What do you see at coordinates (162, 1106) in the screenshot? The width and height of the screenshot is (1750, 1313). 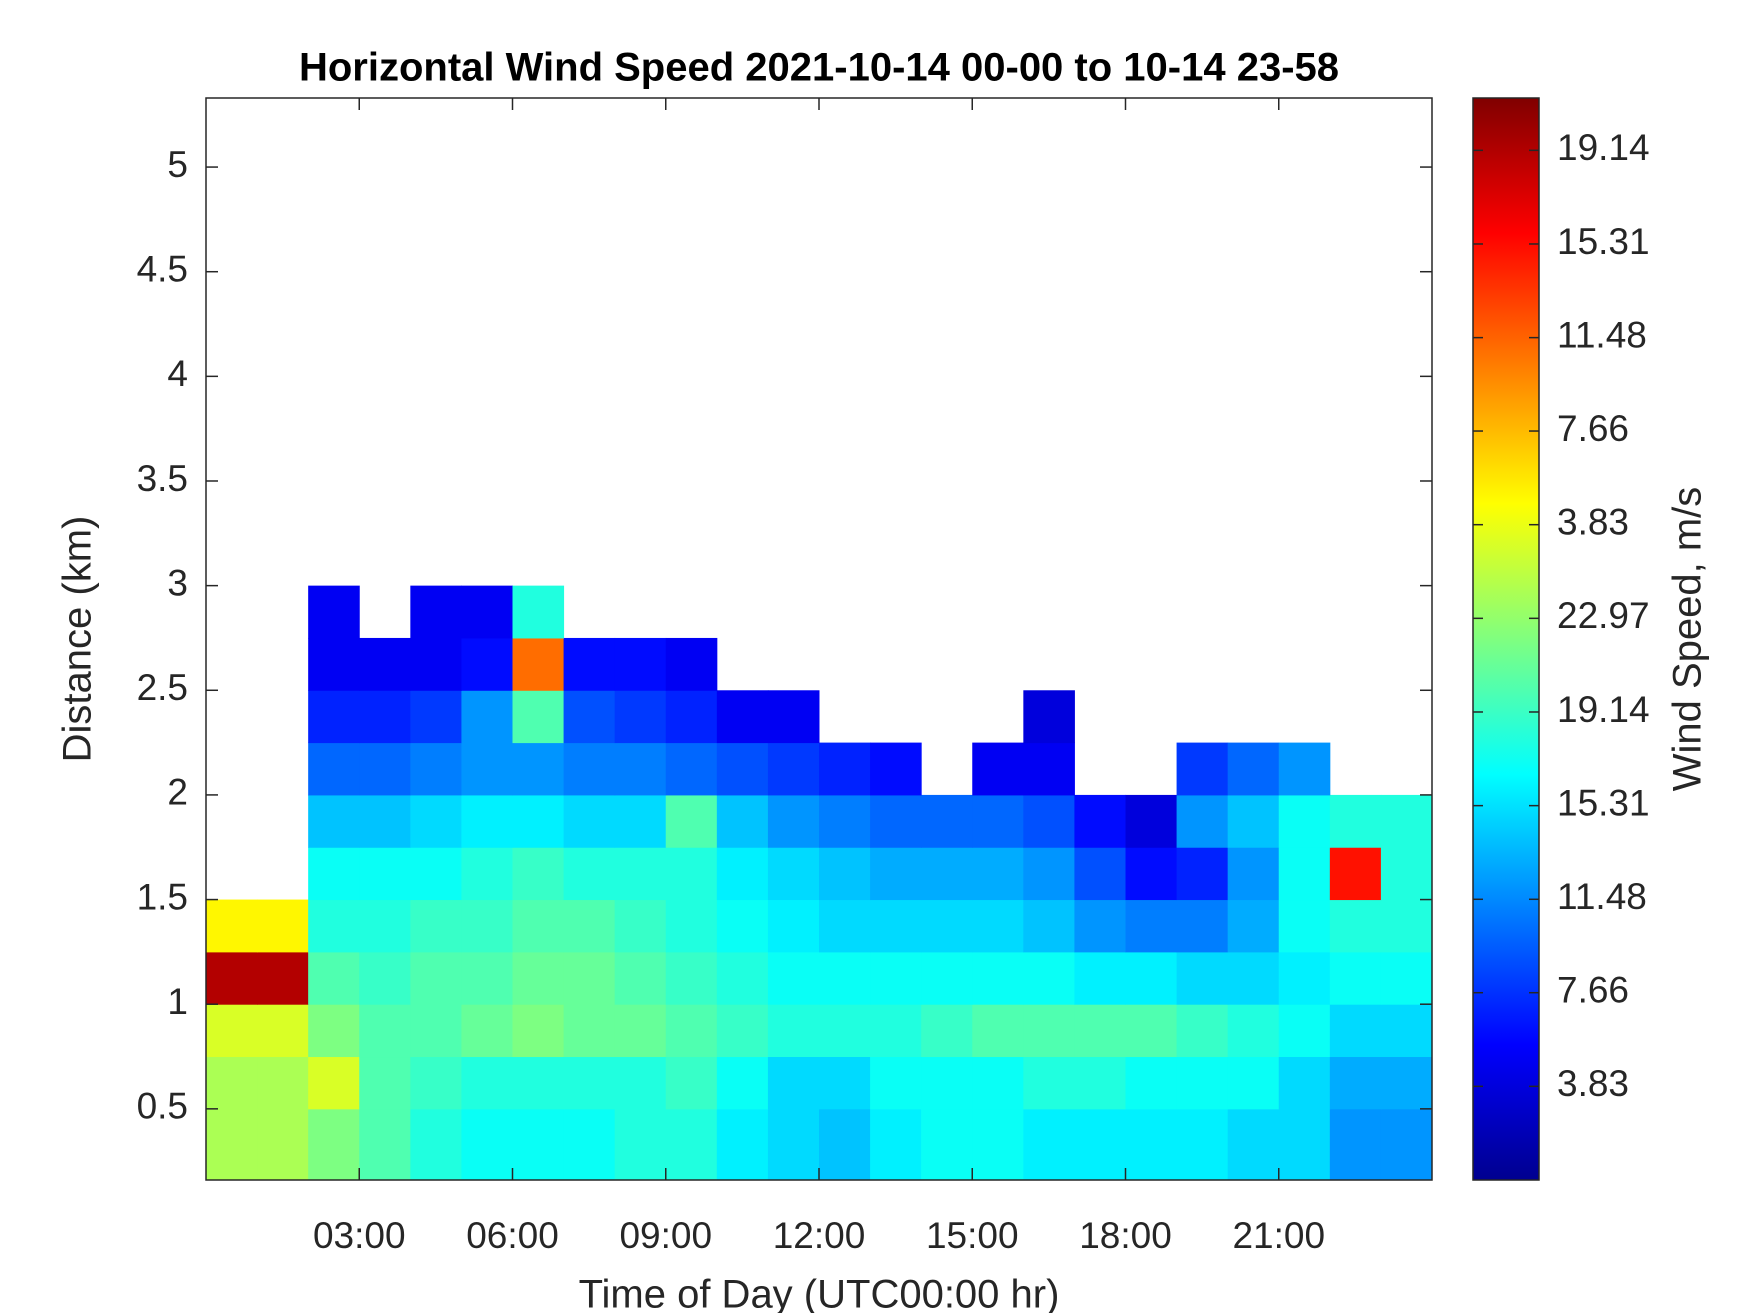 I see `y-tick-label: 0.5` at bounding box center [162, 1106].